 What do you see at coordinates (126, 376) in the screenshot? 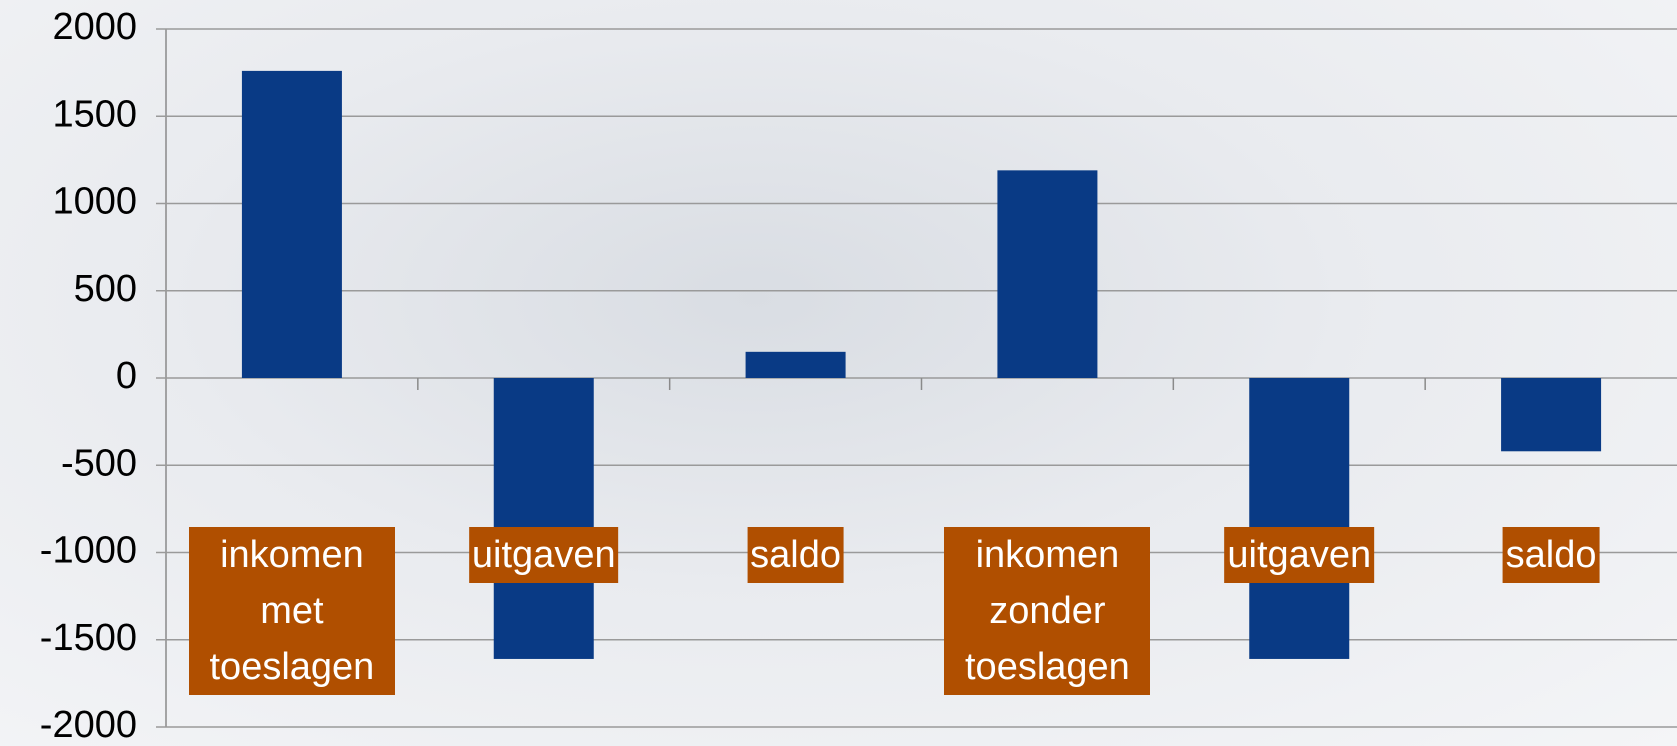
I see `y-tick-label: 0` at bounding box center [126, 376].